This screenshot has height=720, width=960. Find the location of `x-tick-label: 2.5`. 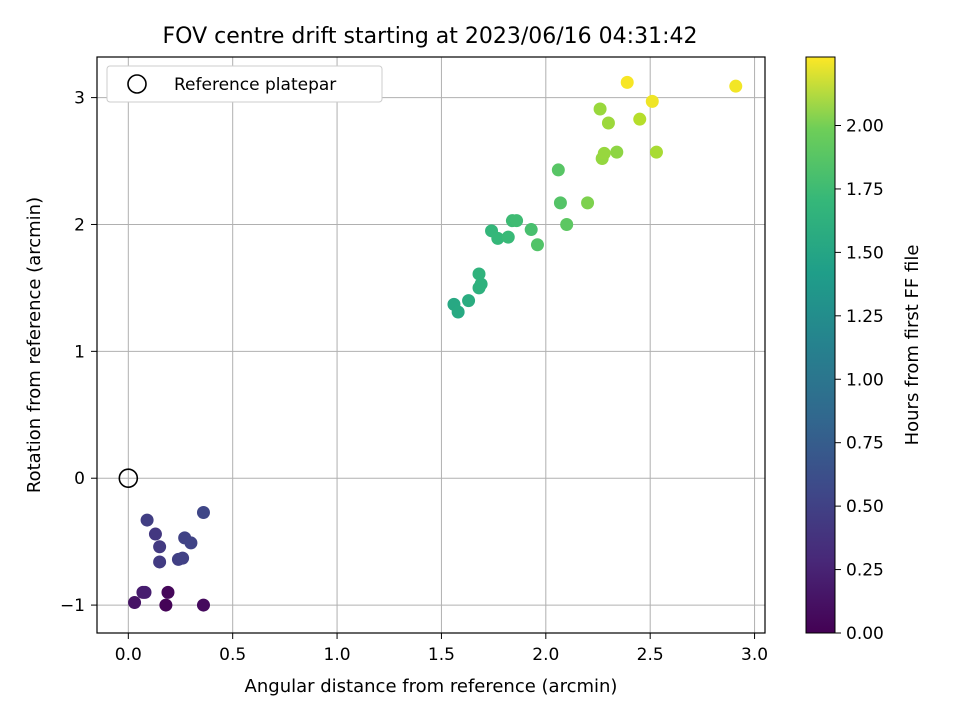

x-tick-label: 2.5 is located at coordinates (650, 655).